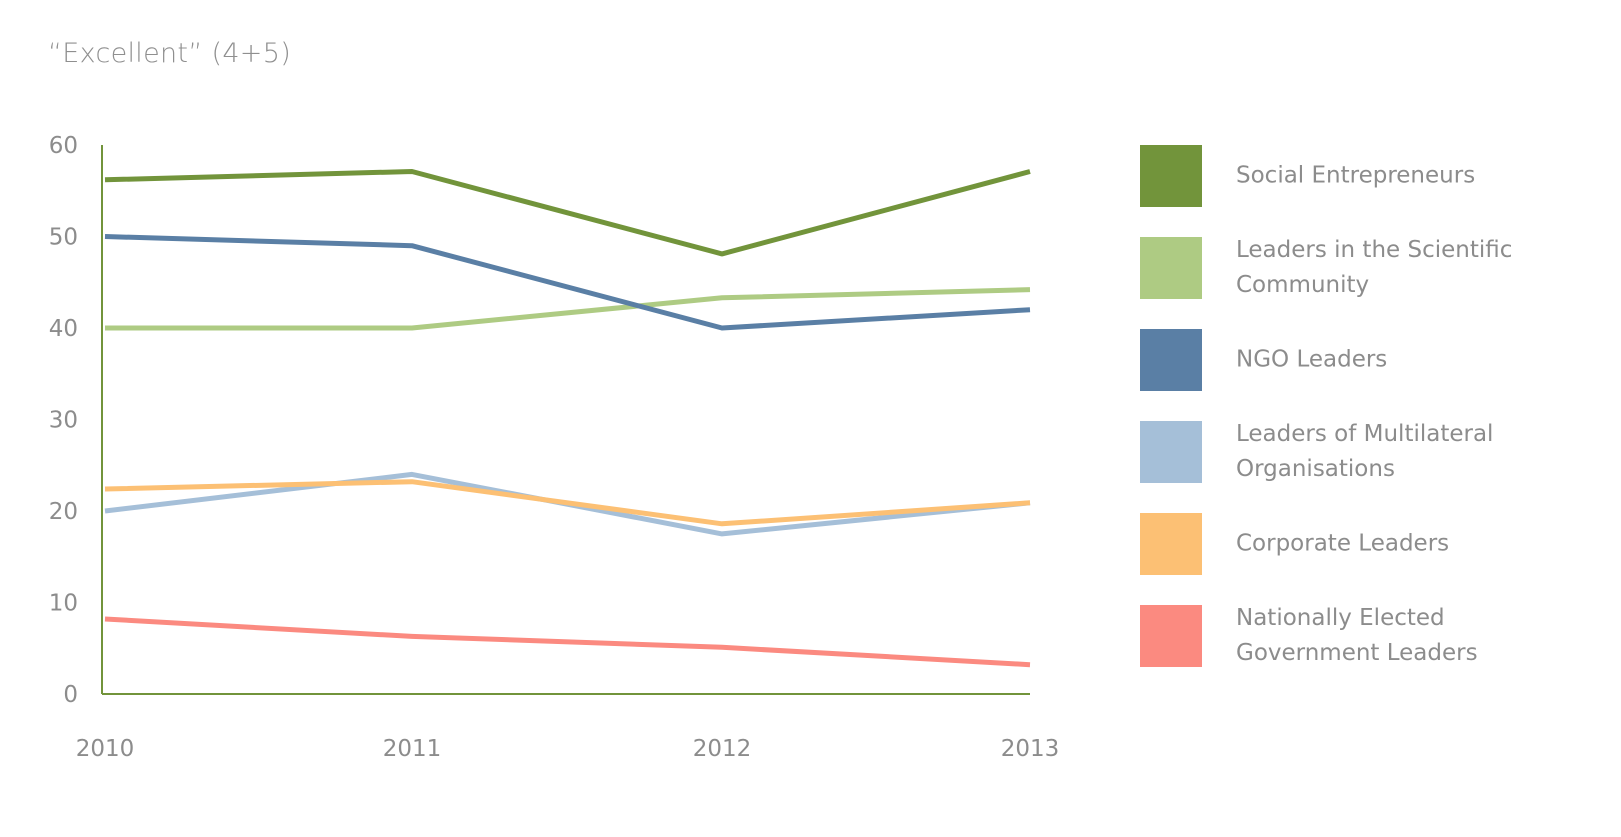  What do you see at coordinates (63, 604) in the screenshot?
I see `y-tick-label: 10` at bounding box center [63, 604].